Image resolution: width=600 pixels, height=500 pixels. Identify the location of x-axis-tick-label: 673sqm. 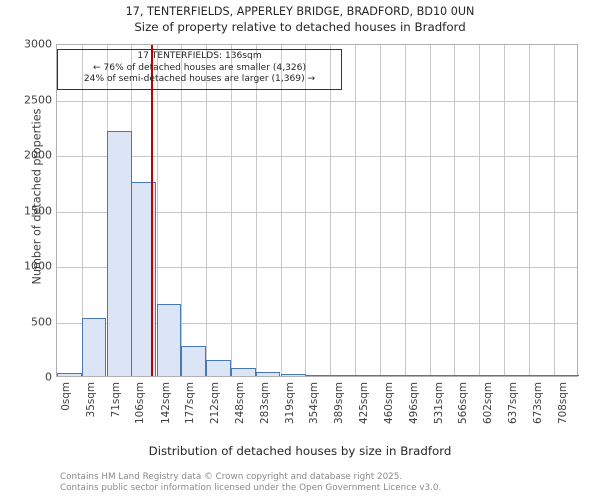
(538, 403).